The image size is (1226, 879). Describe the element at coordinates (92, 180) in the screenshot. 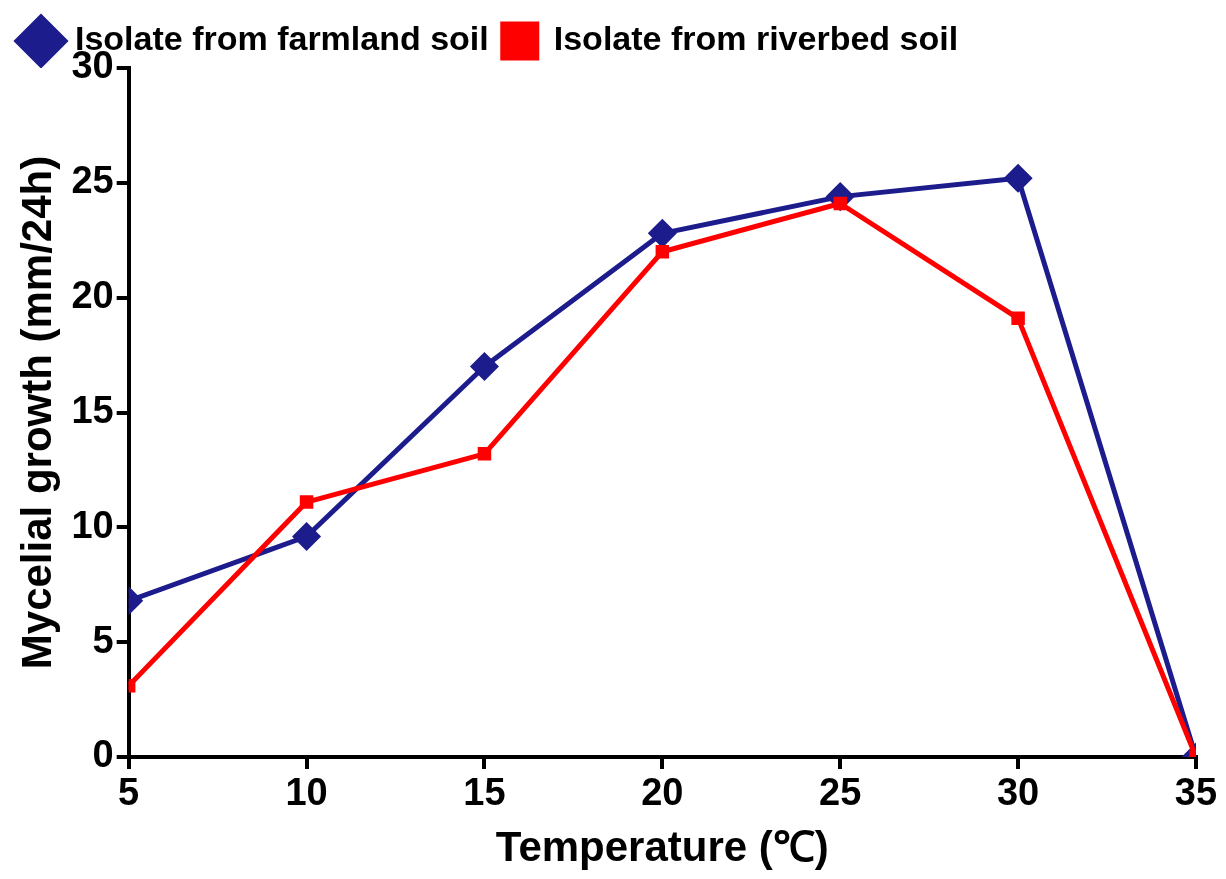

I see `y-tick-label: 25` at that location.